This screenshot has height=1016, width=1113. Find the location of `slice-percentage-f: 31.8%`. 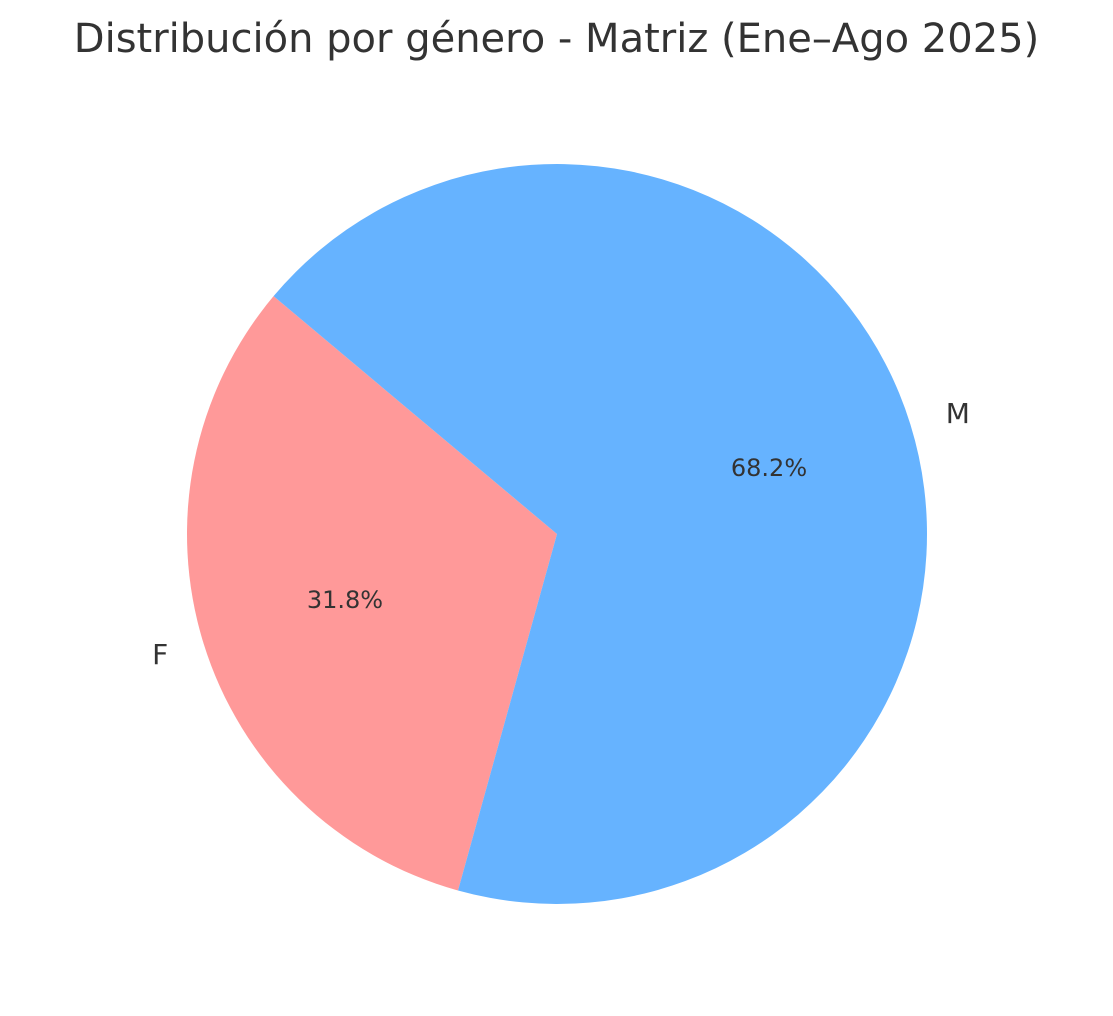

slice-percentage-f: 31.8% is located at coordinates (345, 600).